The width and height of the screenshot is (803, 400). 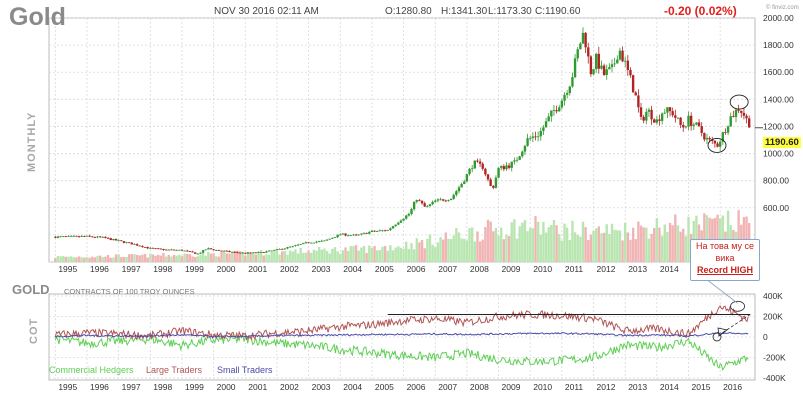 What do you see at coordinates (778, 72) in the screenshot?
I see `price-y-tick-label: 1600.00` at bounding box center [778, 72].